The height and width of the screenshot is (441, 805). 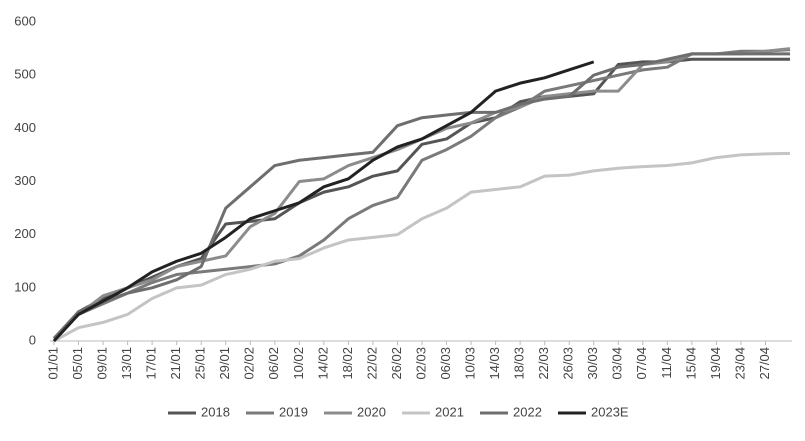 I want to click on x-tick-label: 18/03, so click(x=519, y=363).